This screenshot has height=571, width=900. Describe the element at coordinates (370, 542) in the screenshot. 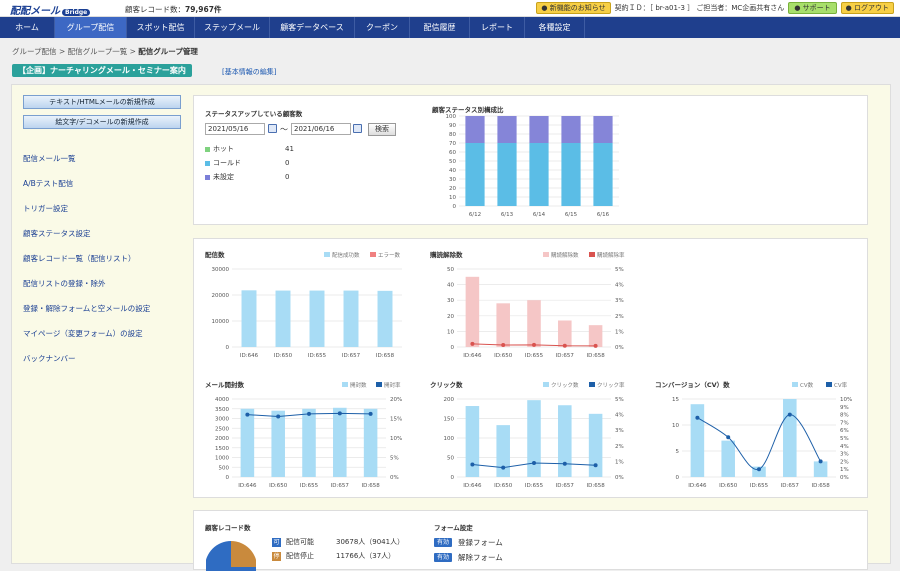

I see `record-value: 30678人（9041人）` at that location.